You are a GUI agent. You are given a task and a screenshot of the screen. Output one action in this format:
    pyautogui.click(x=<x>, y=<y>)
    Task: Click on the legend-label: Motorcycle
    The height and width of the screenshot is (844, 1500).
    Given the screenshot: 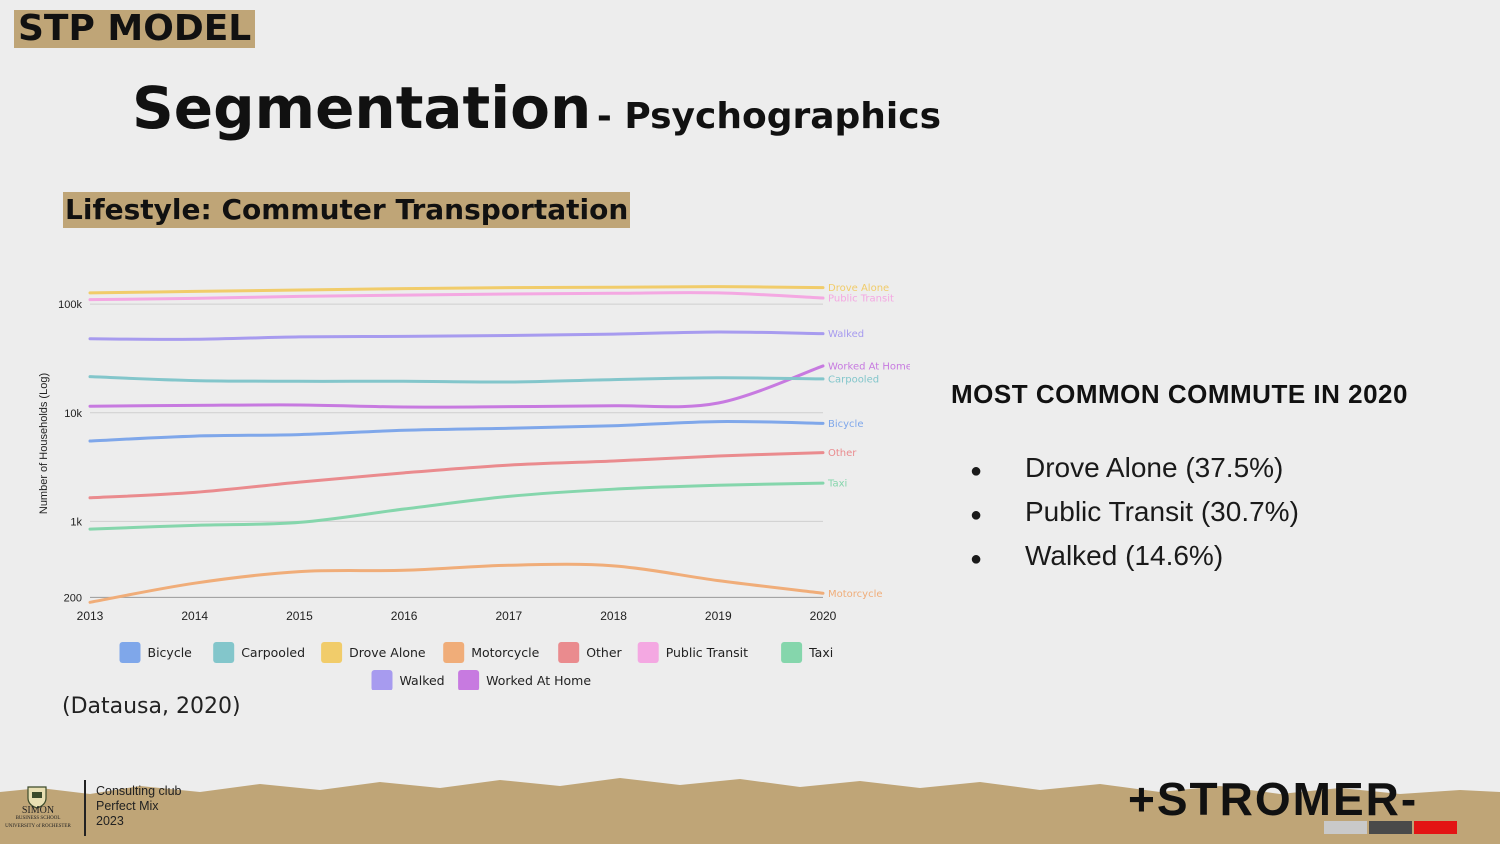 What is the action you would take?
    pyautogui.click(x=505, y=652)
    